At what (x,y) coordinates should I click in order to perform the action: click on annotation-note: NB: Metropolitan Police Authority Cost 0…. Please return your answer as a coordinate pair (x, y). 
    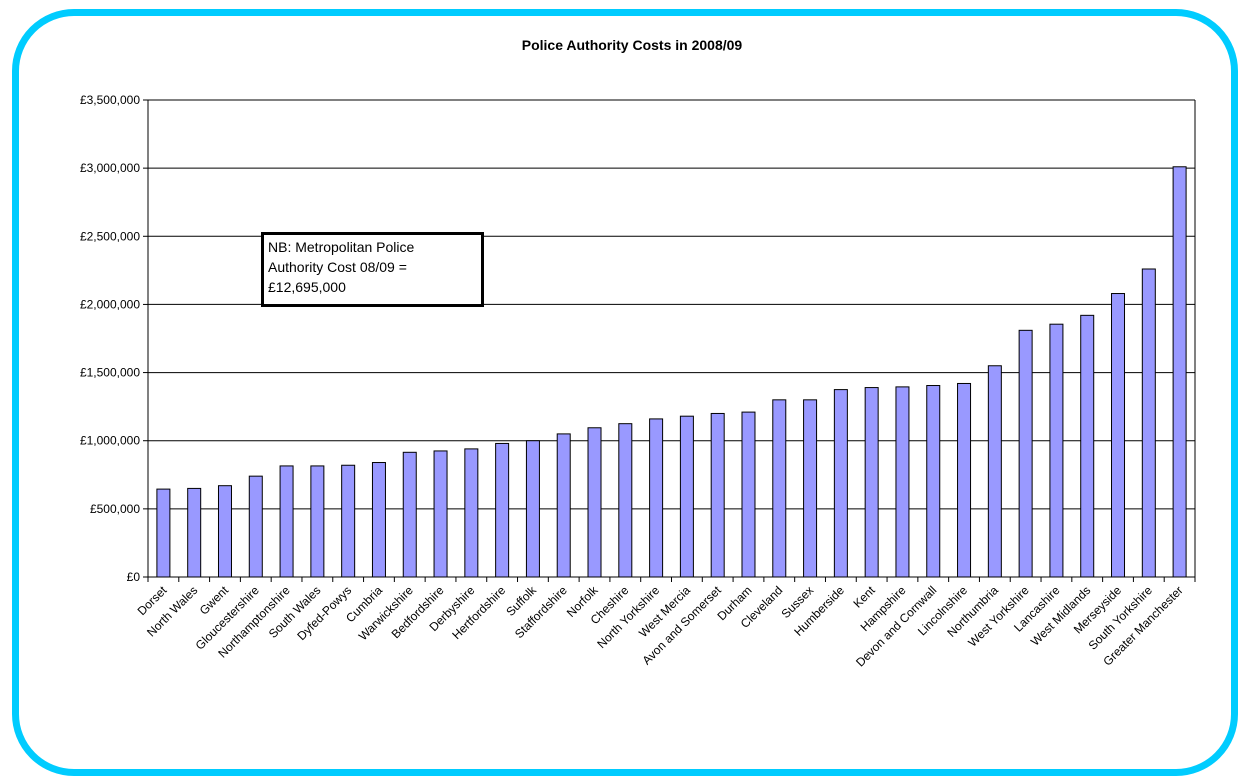
    Looking at the image, I should click on (372, 269).